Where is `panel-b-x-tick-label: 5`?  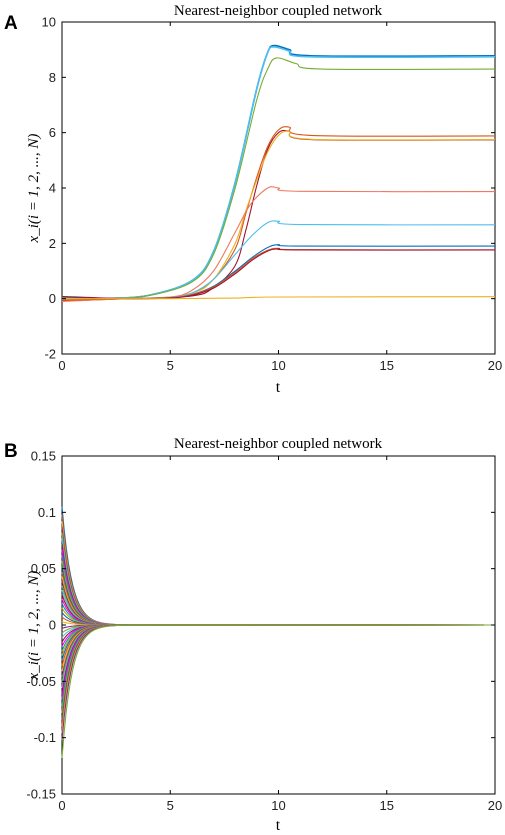 panel-b-x-tick-label: 5 is located at coordinates (170, 805).